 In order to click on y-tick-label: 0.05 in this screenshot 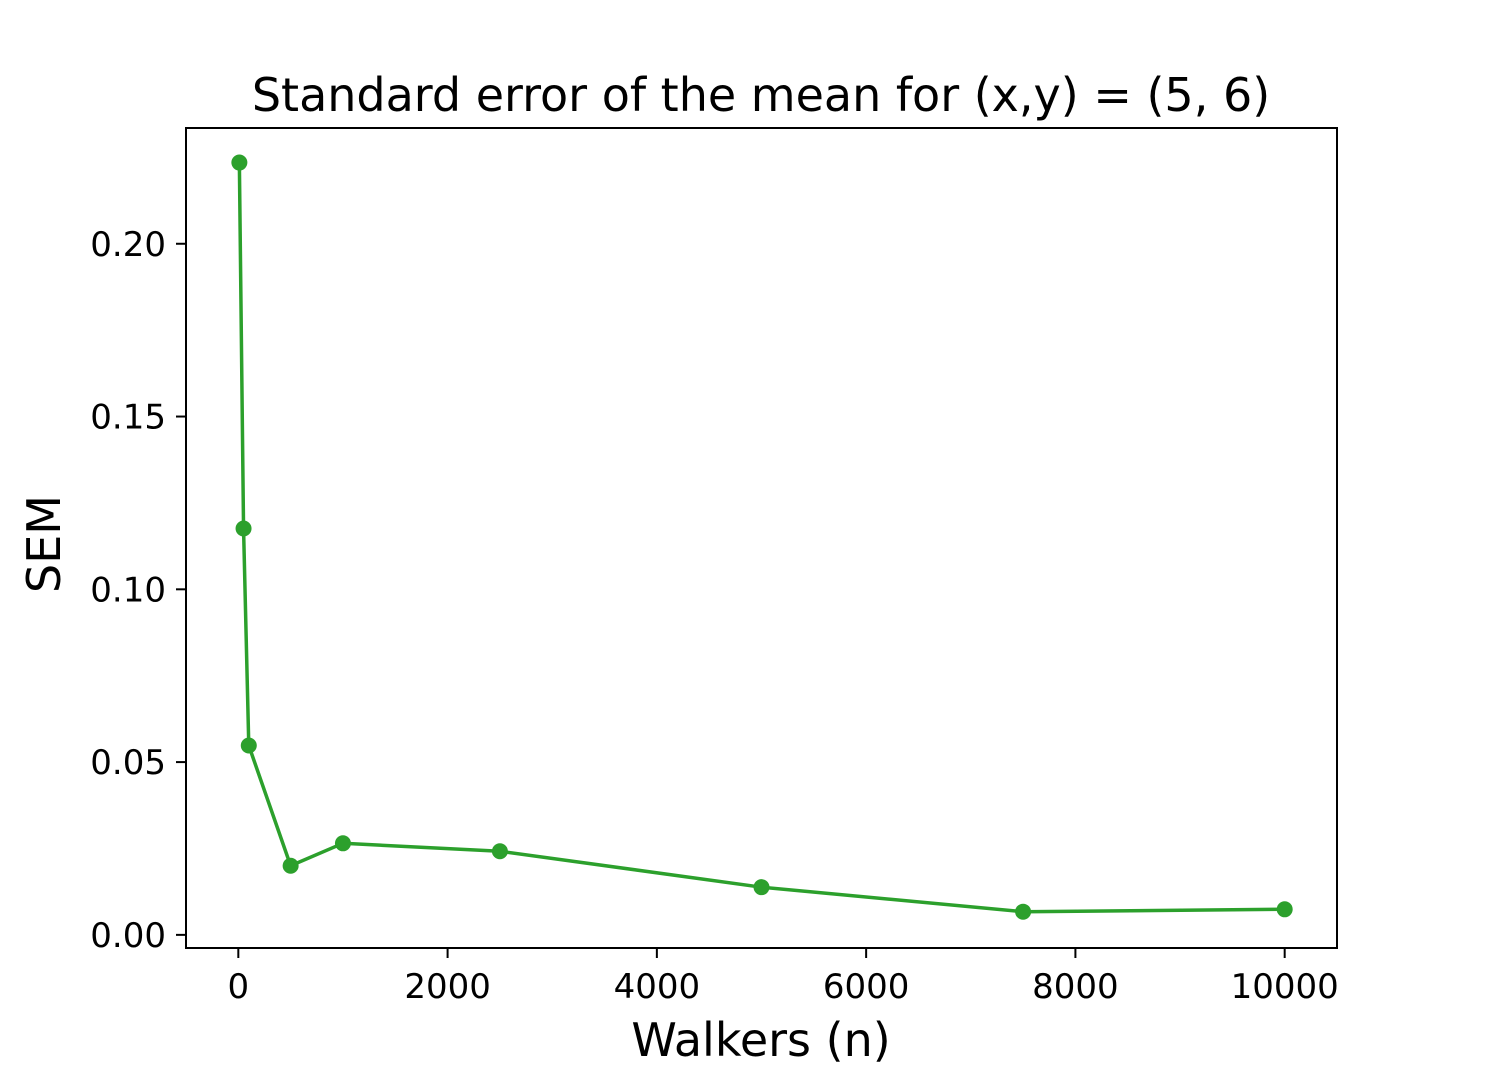, I will do `click(128, 763)`.